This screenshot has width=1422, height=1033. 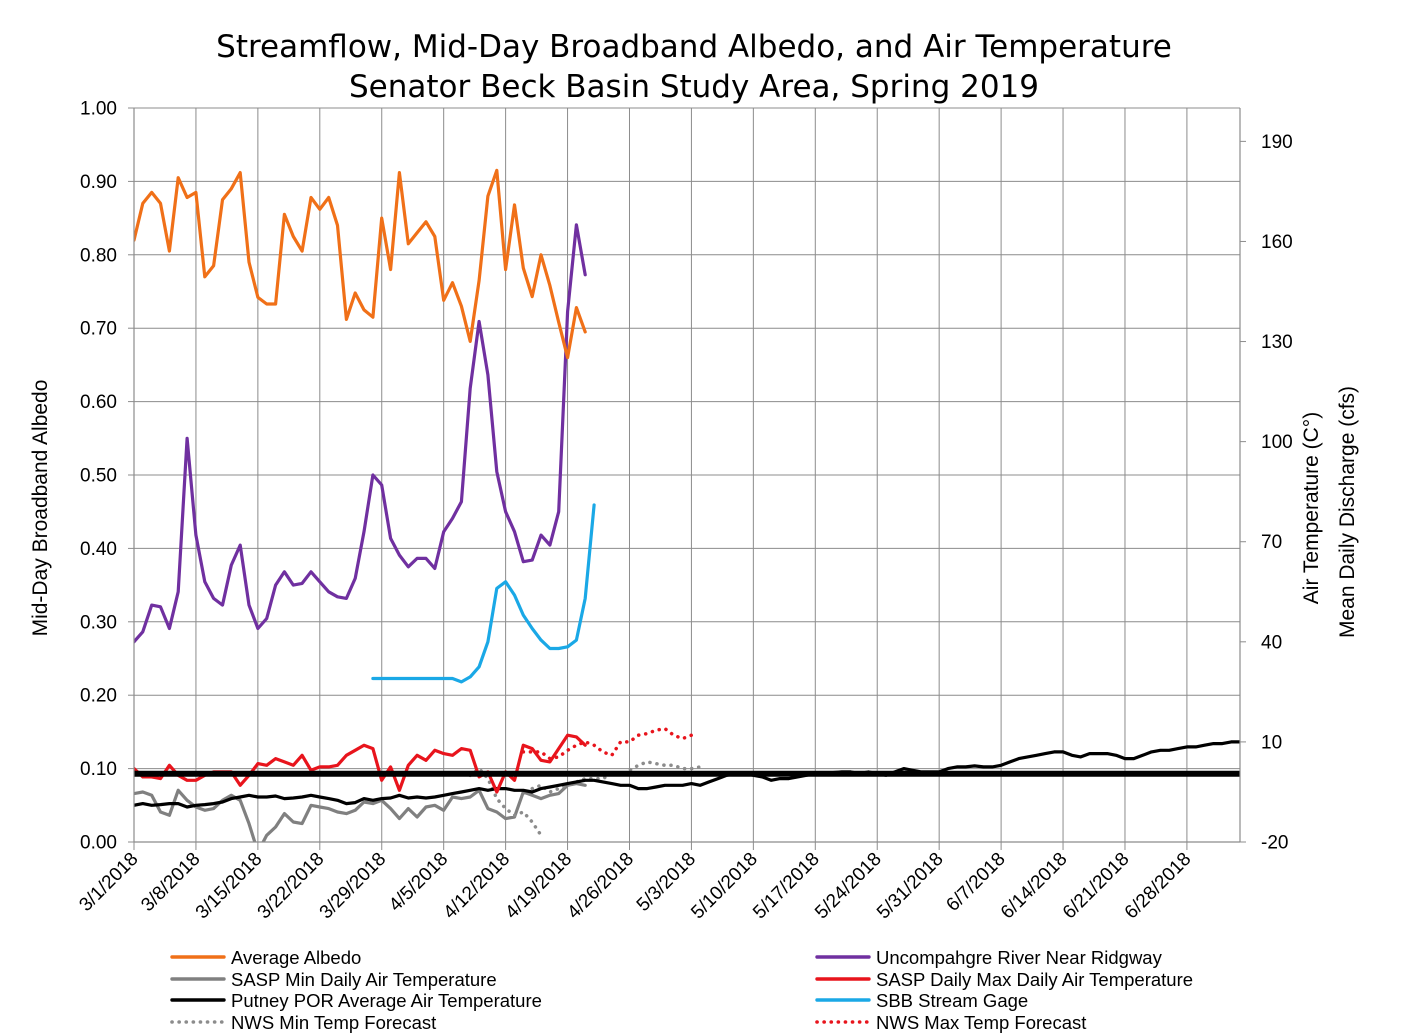 What do you see at coordinates (1274, 843) in the screenshot?
I see `y-right-tick-label: -20` at bounding box center [1274, 843].